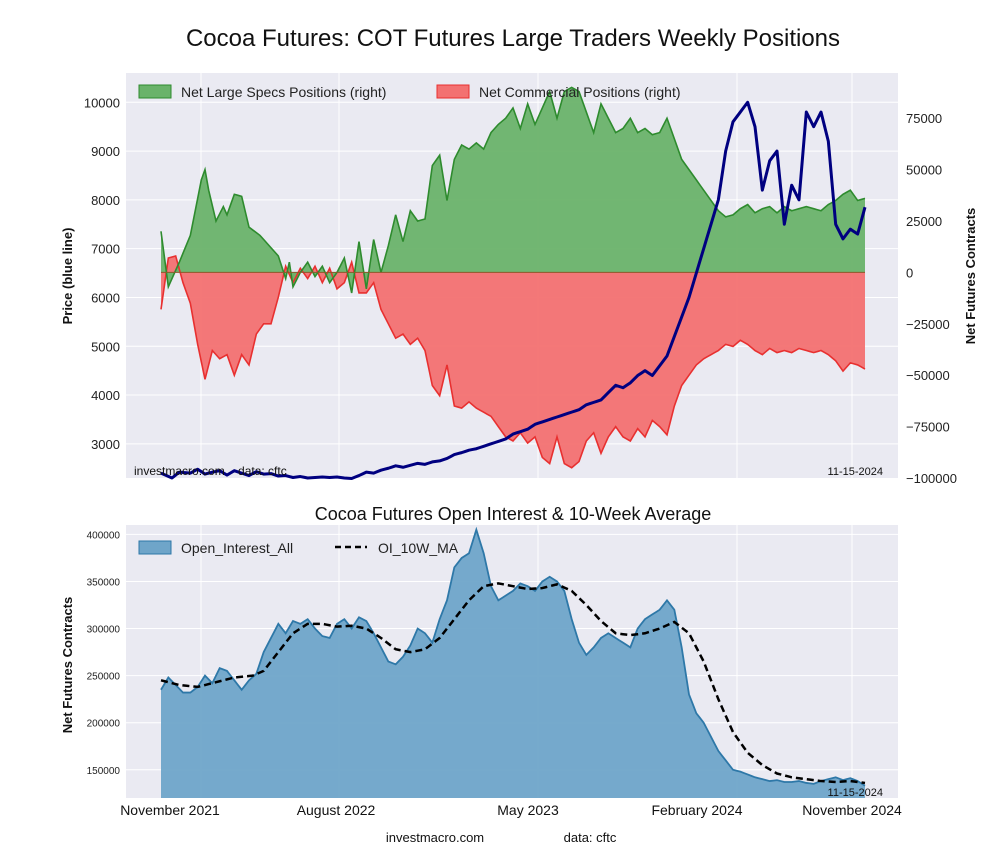 The width and height of the screenshot is (1000, 860). Describe the element at coordinates (105, 200) in the screenshot. I see `top-left-tick: 8000` at that location.